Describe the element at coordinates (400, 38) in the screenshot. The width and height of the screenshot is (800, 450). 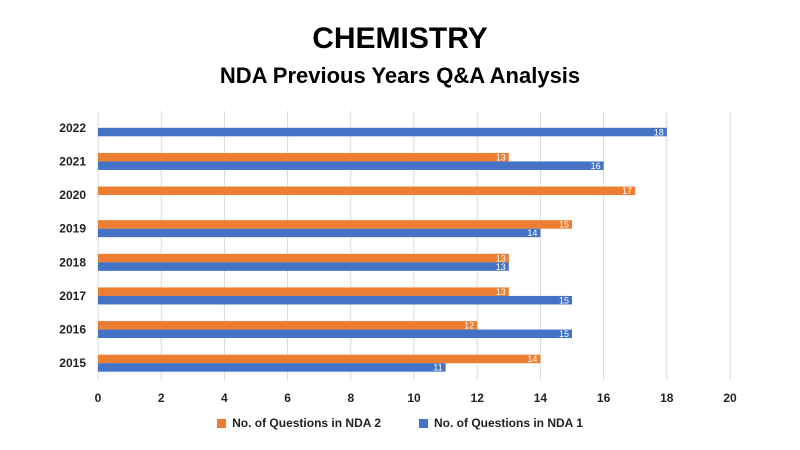
I see `chart-title: CHEMISTRY` at that location.